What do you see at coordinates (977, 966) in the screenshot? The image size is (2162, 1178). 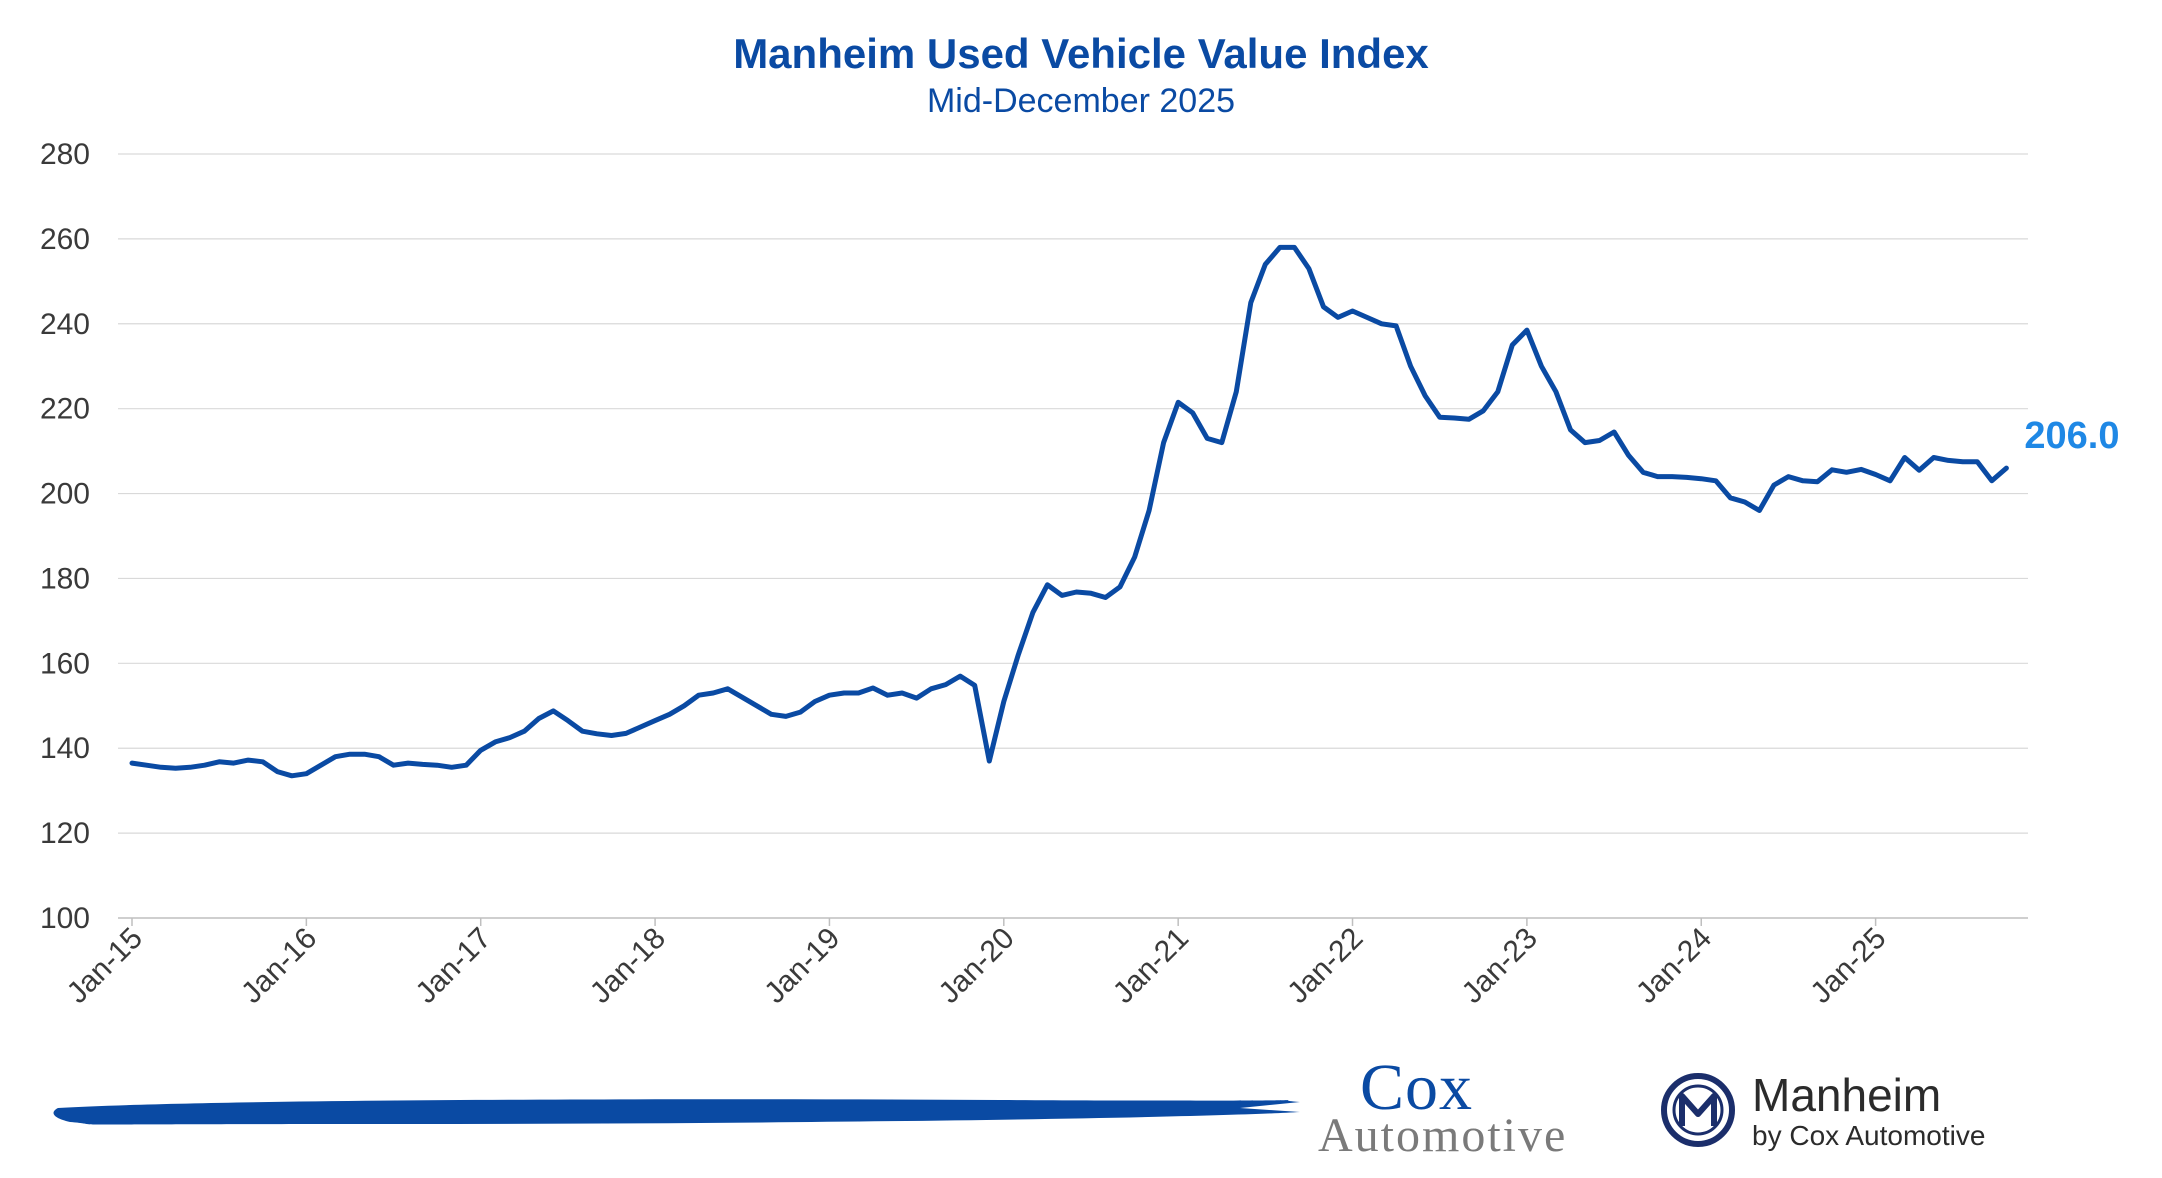 I see `x-tick-label: Jan-20` at bounding box center [977, 966].